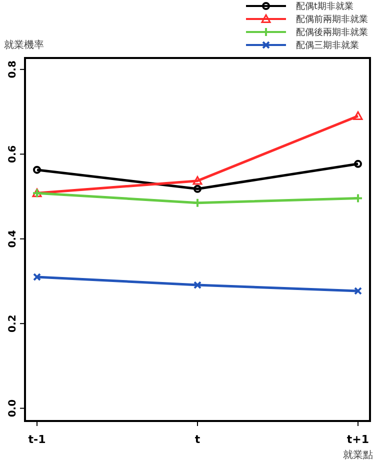  Describe the element at coordinates (13, 154) in the screenshot. I see `y-tick-label: 0.6` at that location.